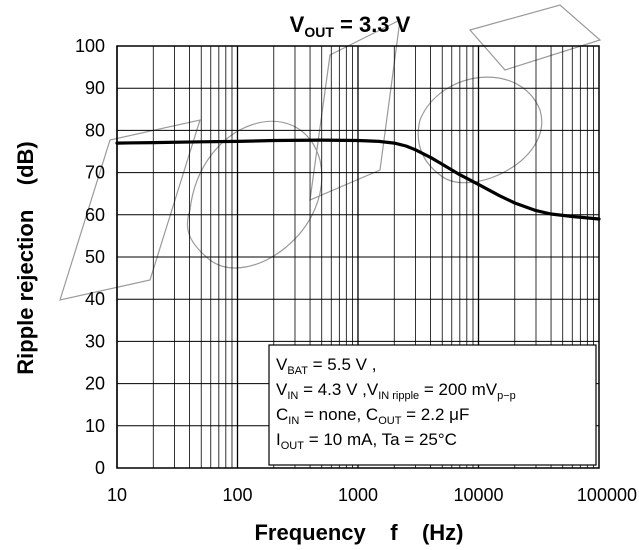 The width and height of the screenshot is (639, 550). I want to click on y-tick-label: 10, so click(95, 426).